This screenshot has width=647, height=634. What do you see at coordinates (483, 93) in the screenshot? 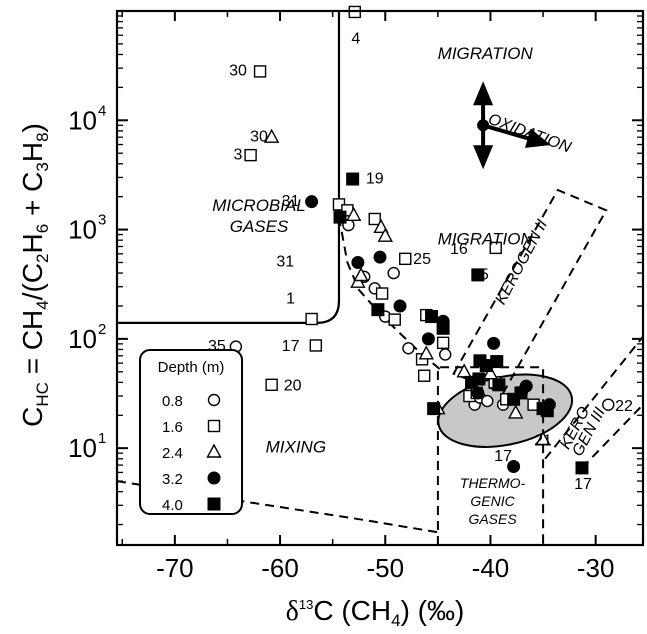
I see `migration-up-arrow-head` at bounding box center [483, 93].